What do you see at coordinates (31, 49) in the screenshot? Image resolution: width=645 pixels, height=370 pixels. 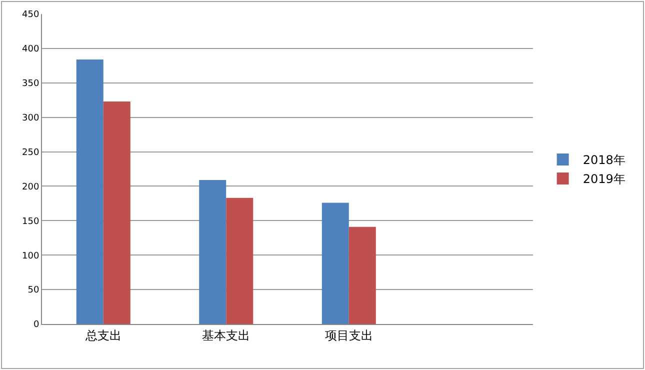 I see `y-tick-label: 400` at bounding box center [31, 49].